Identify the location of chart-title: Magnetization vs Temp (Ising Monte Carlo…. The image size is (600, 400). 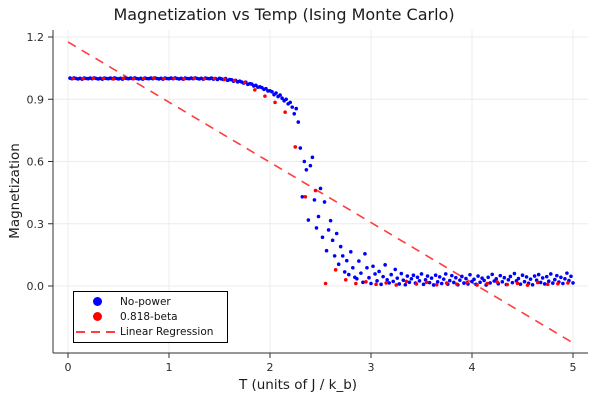
(284, 14).